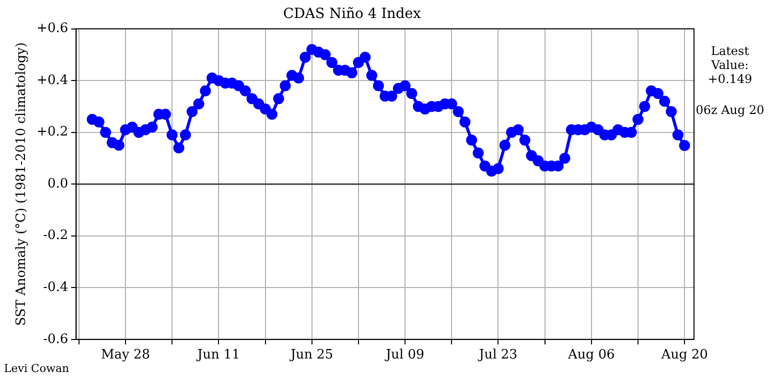  Describe the element at coordinates (404, 355) in the screenshot. I see `x-tick-label: Jul 09` at that location.